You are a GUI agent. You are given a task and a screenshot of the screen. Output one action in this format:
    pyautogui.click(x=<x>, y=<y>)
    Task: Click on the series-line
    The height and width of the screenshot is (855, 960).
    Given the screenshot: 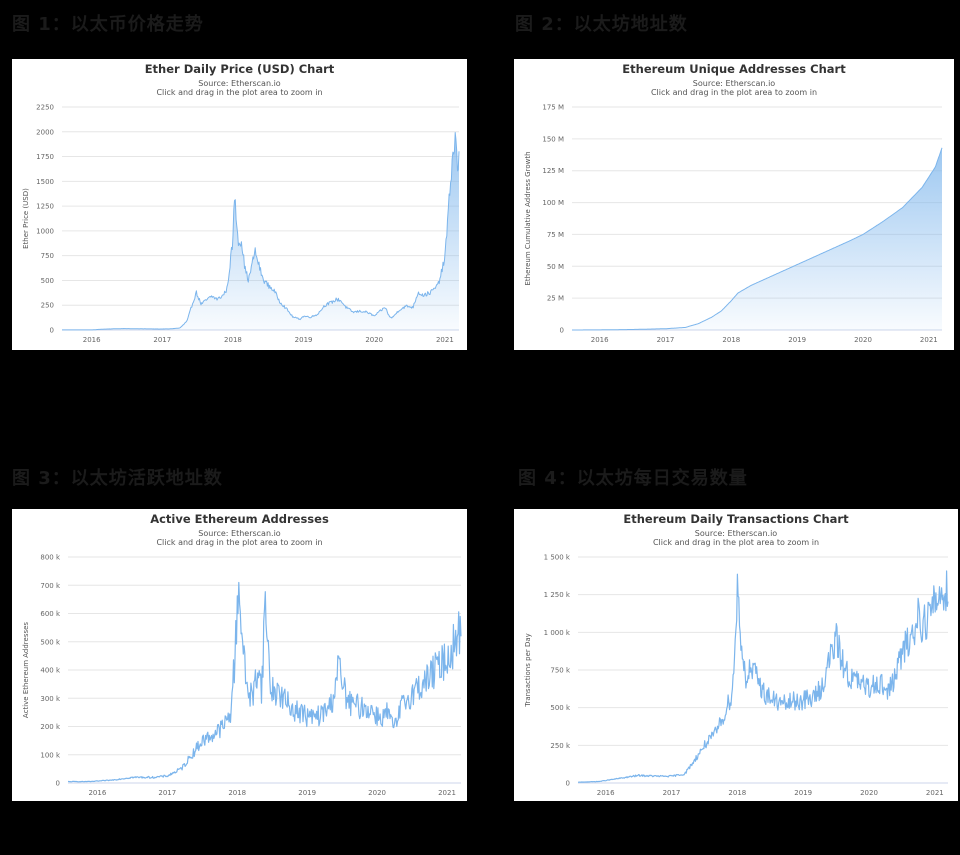 What is the action you would take?
    pyautogui.click(x=265, y=682)
    